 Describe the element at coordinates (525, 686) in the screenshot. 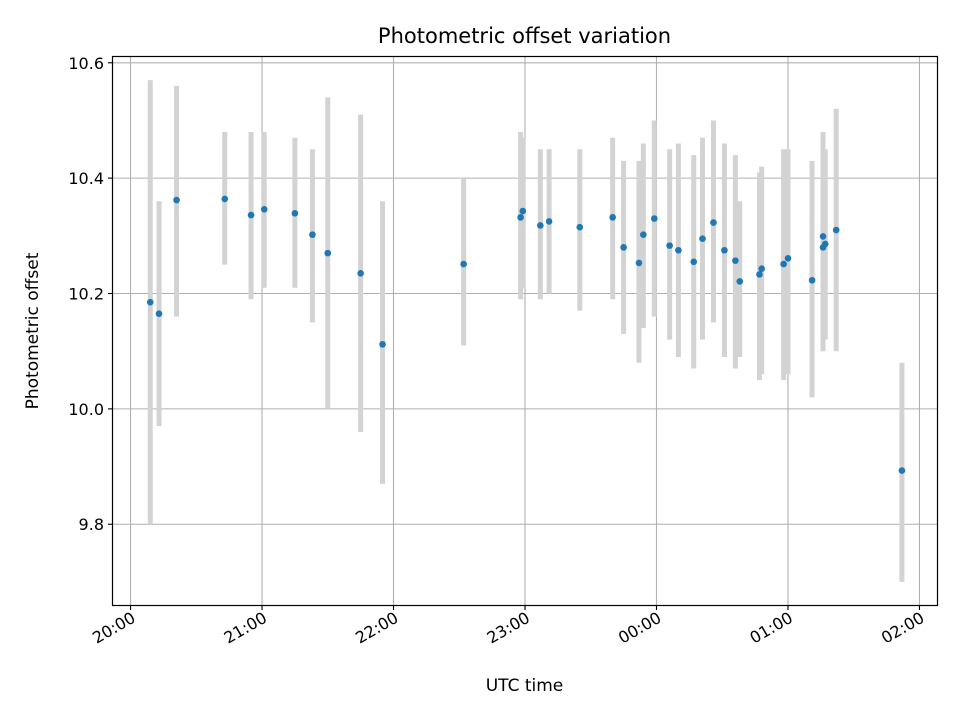

I see `x-axis-label: UTC time` at that location.